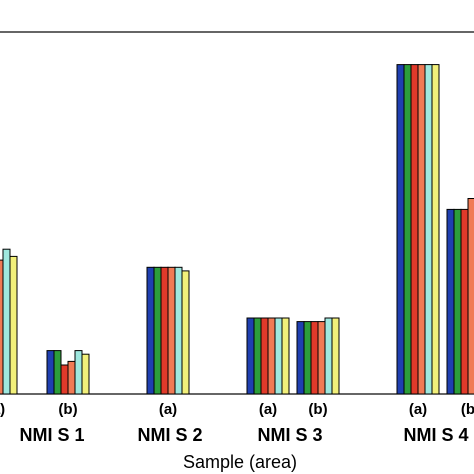  I want to click on group-label: NMI S 4, so click(435, 435).